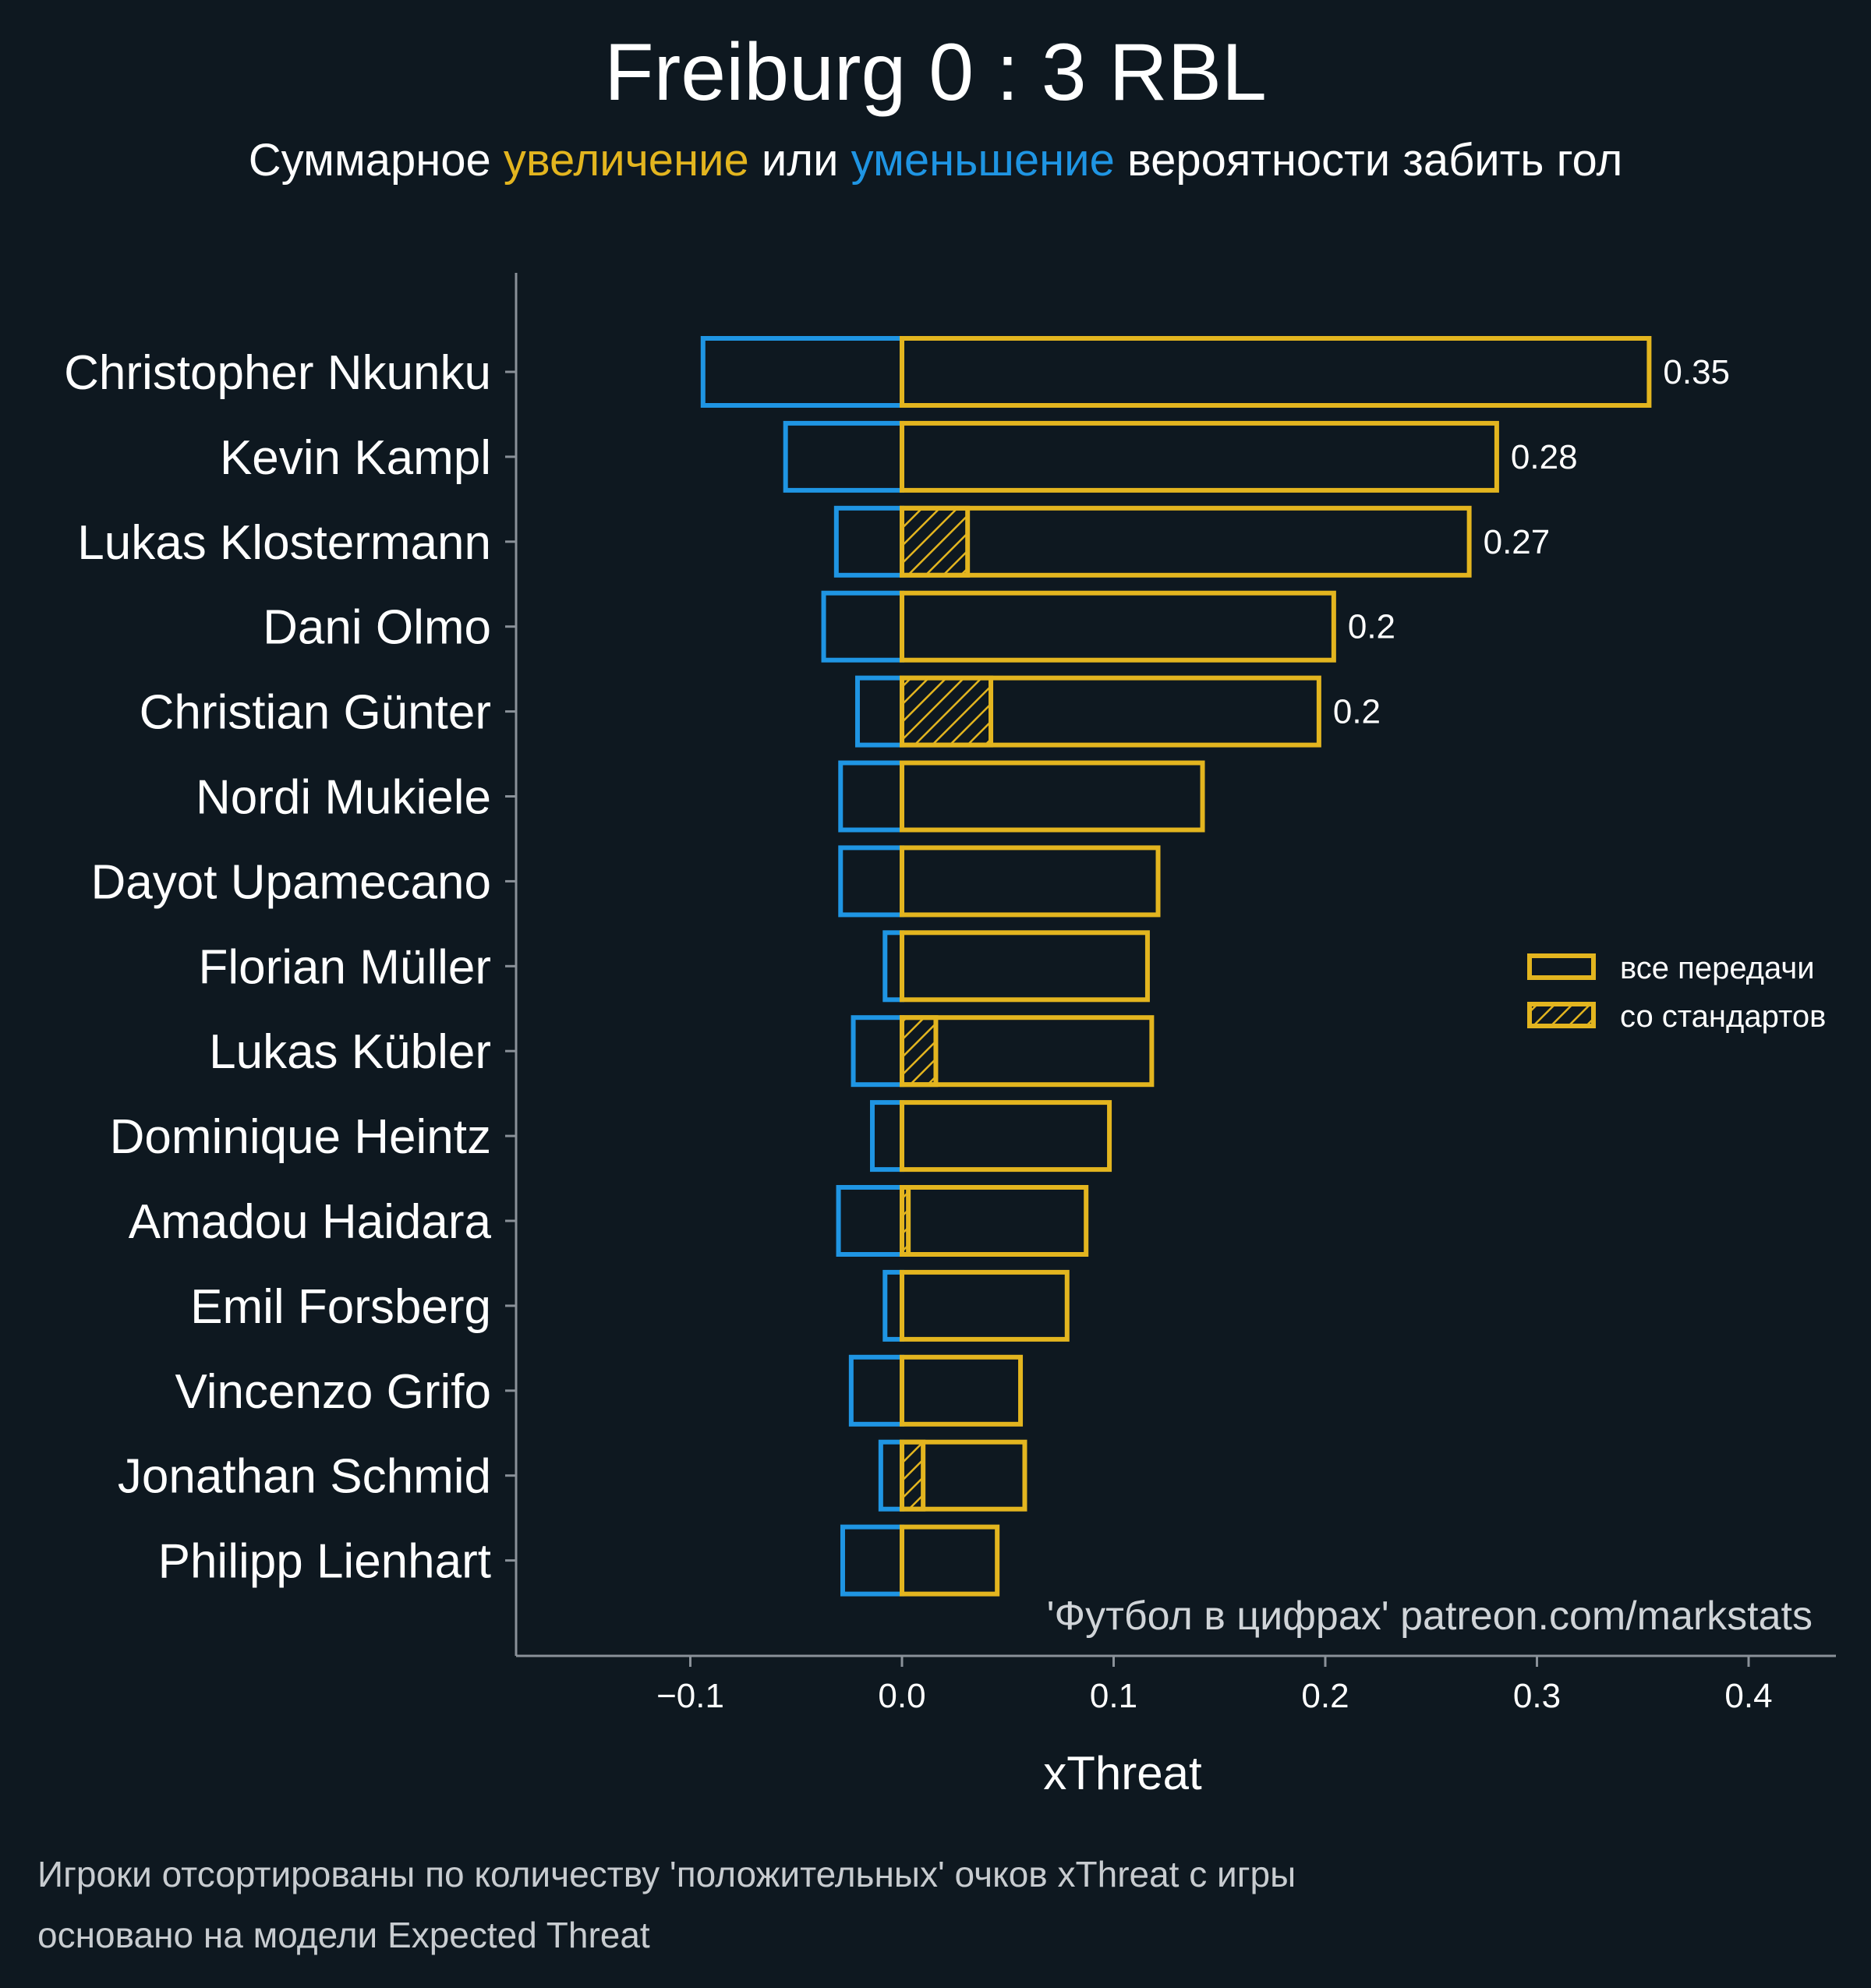 The width and height of the screenshot is (1871, 1988). Describe the element at coordinates (340, 1307) in the screenshot. I see `player-label: Emil Forsberg` at that location.